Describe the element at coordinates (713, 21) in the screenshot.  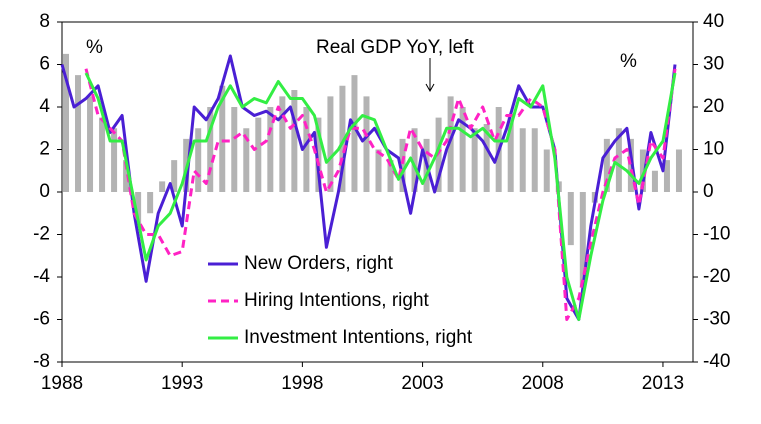
I see `y2-tick-label: 40` at that location.